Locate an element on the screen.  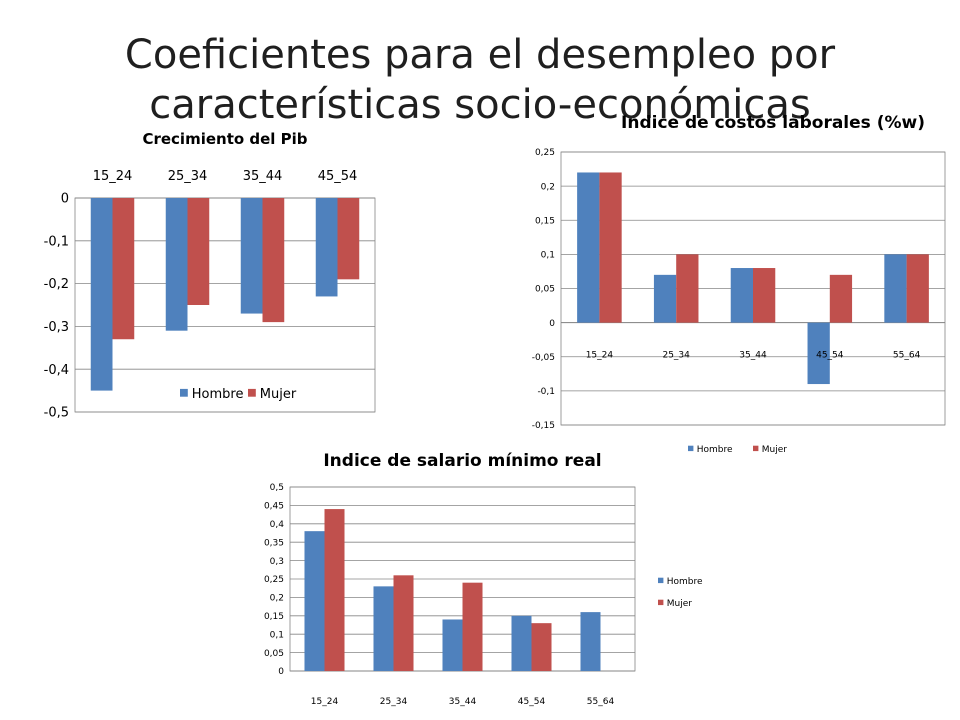
chart-title: Indice de salario mínimo real is located at coordinates (462, 461).